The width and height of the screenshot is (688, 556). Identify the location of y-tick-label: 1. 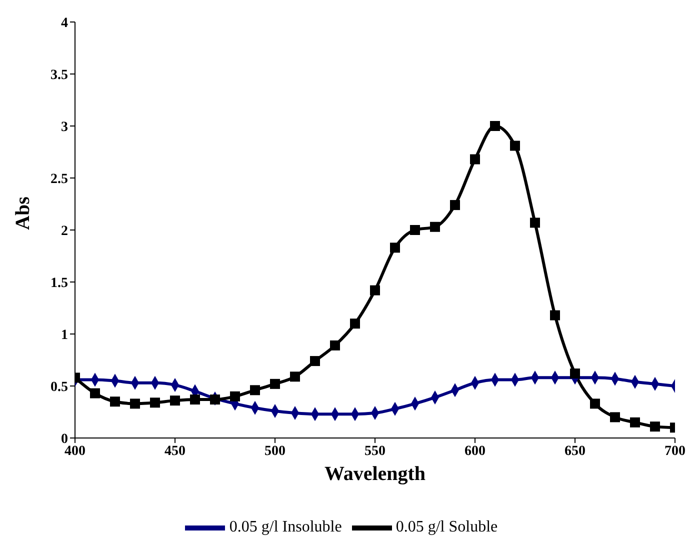
(64, 335).